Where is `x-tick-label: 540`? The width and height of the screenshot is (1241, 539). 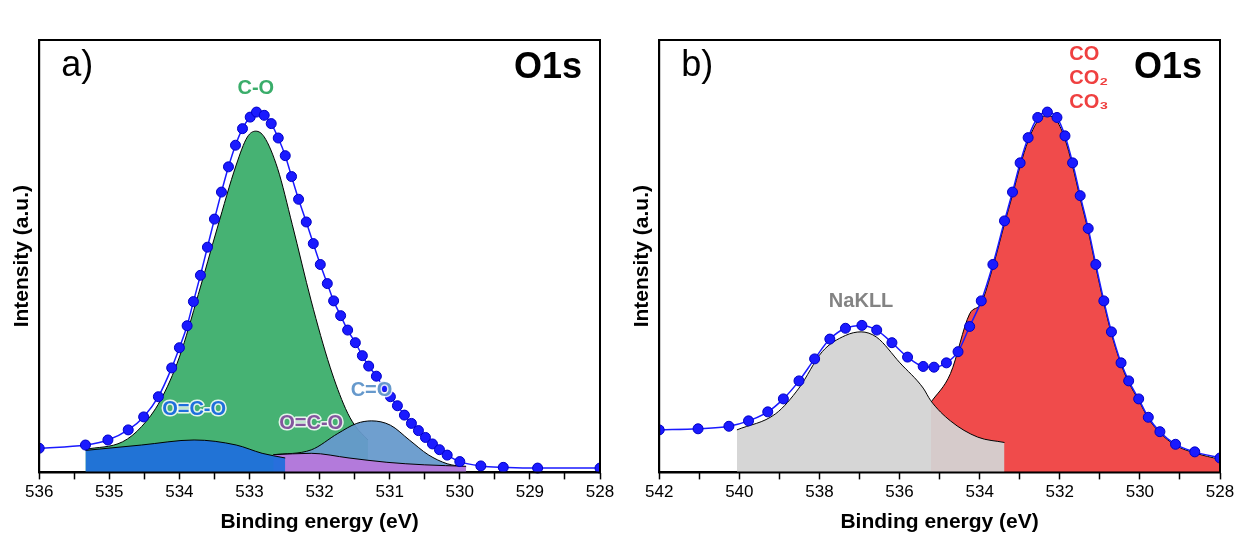
x-tick-label: 540 is located at coordinates (739, 492).